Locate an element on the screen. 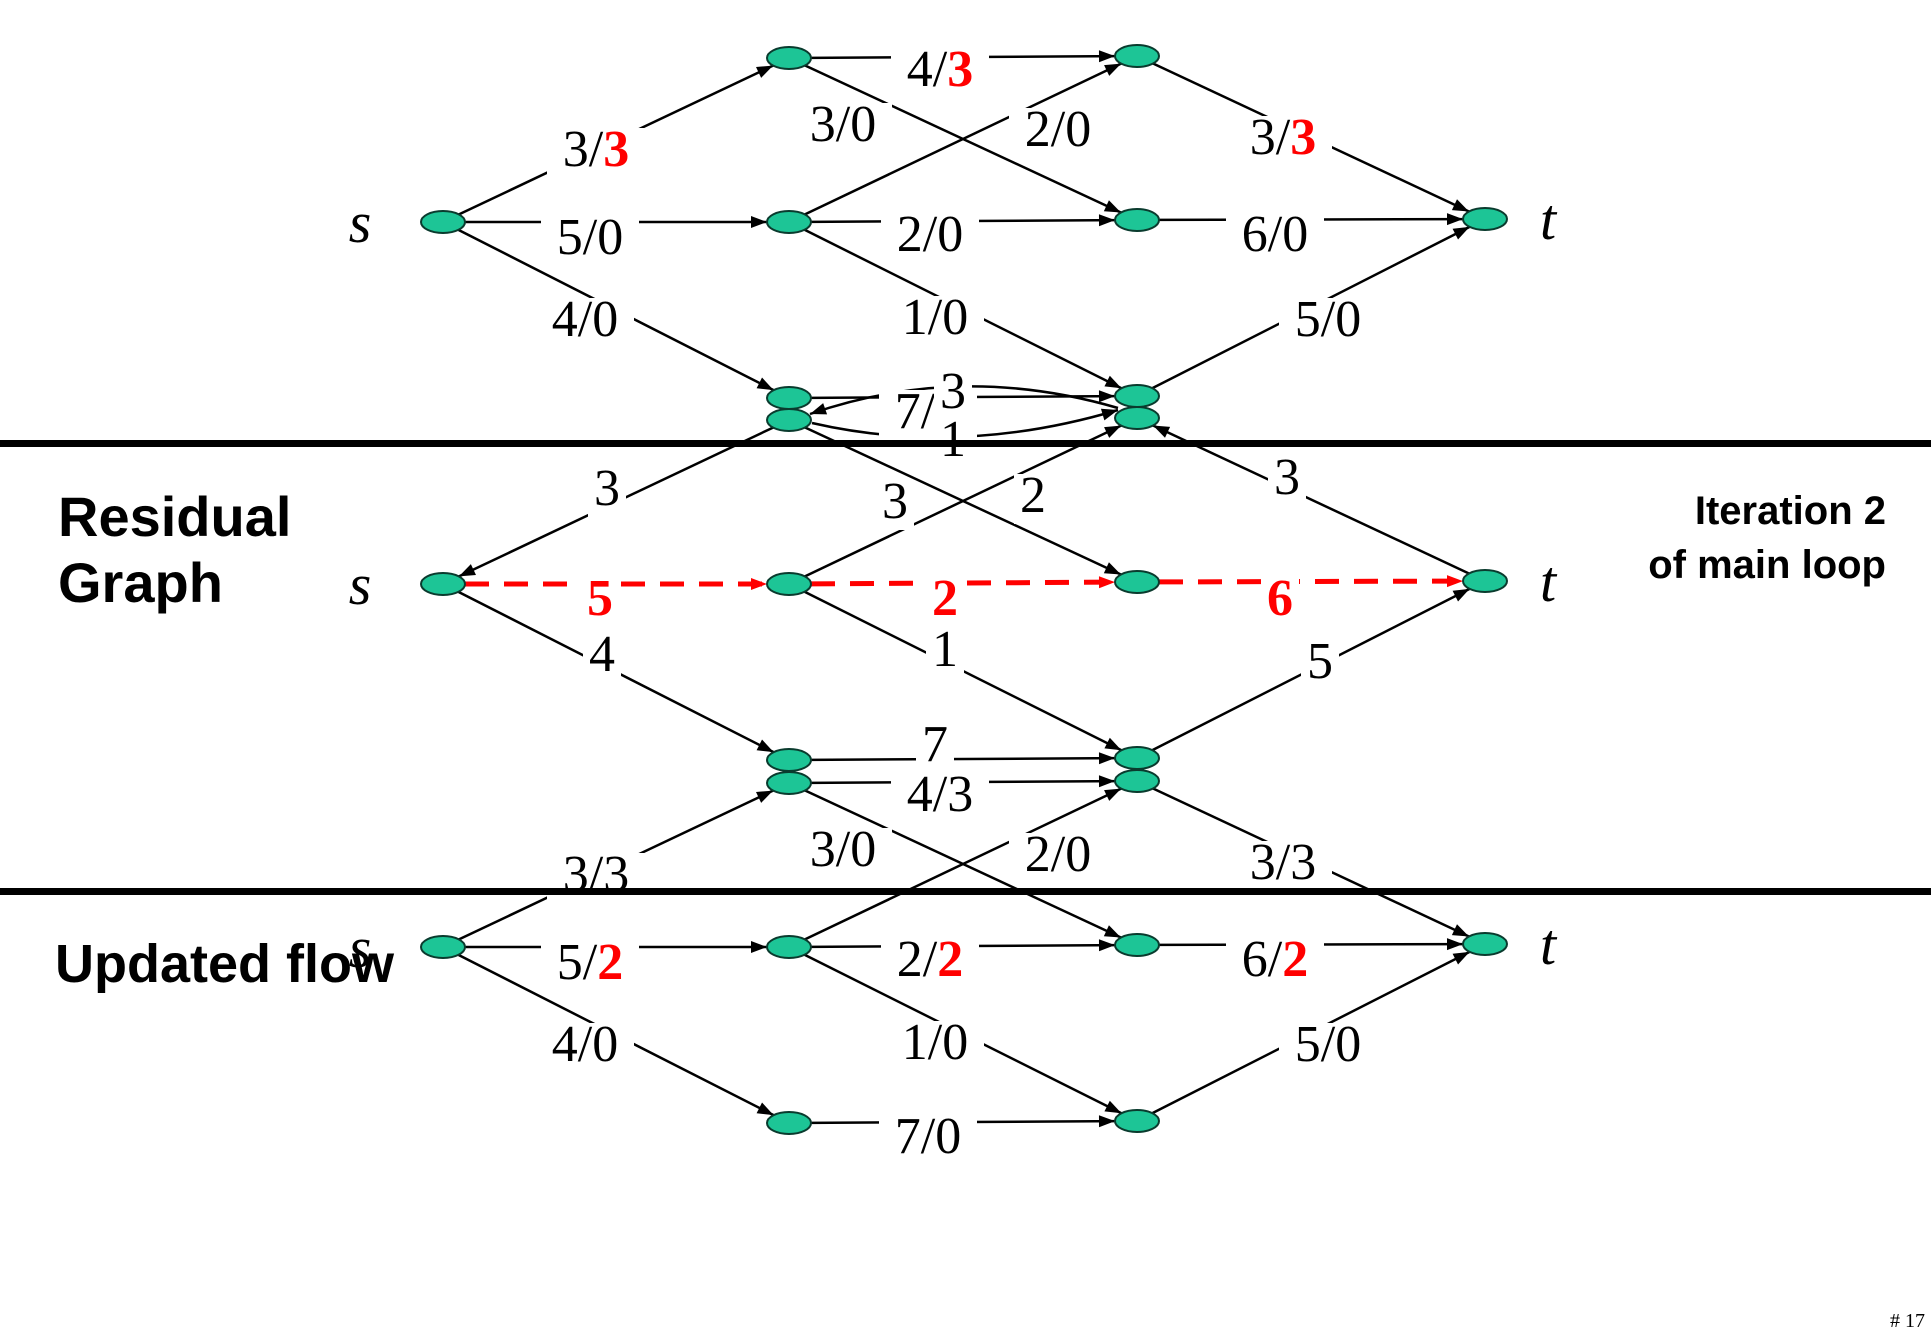  residual-edge-label-part-a2-b2-0: 2 is located at coordinates (945, 598).